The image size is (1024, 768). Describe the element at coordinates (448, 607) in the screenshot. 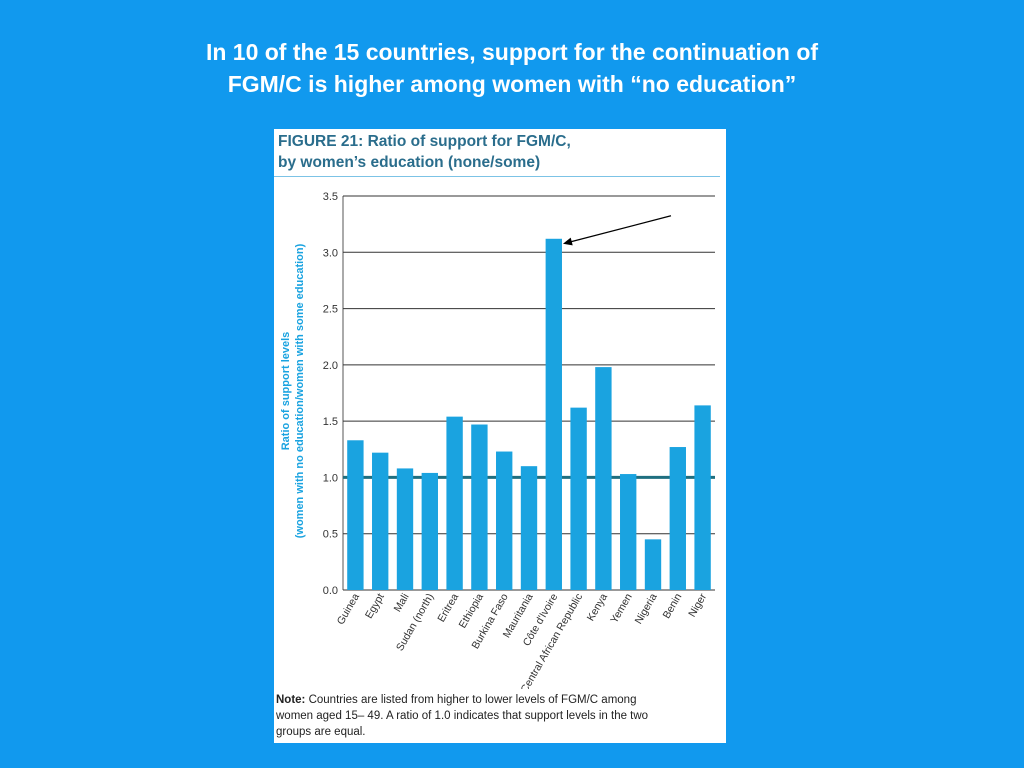

I see `x-tick-label: Eritrea` at that location.